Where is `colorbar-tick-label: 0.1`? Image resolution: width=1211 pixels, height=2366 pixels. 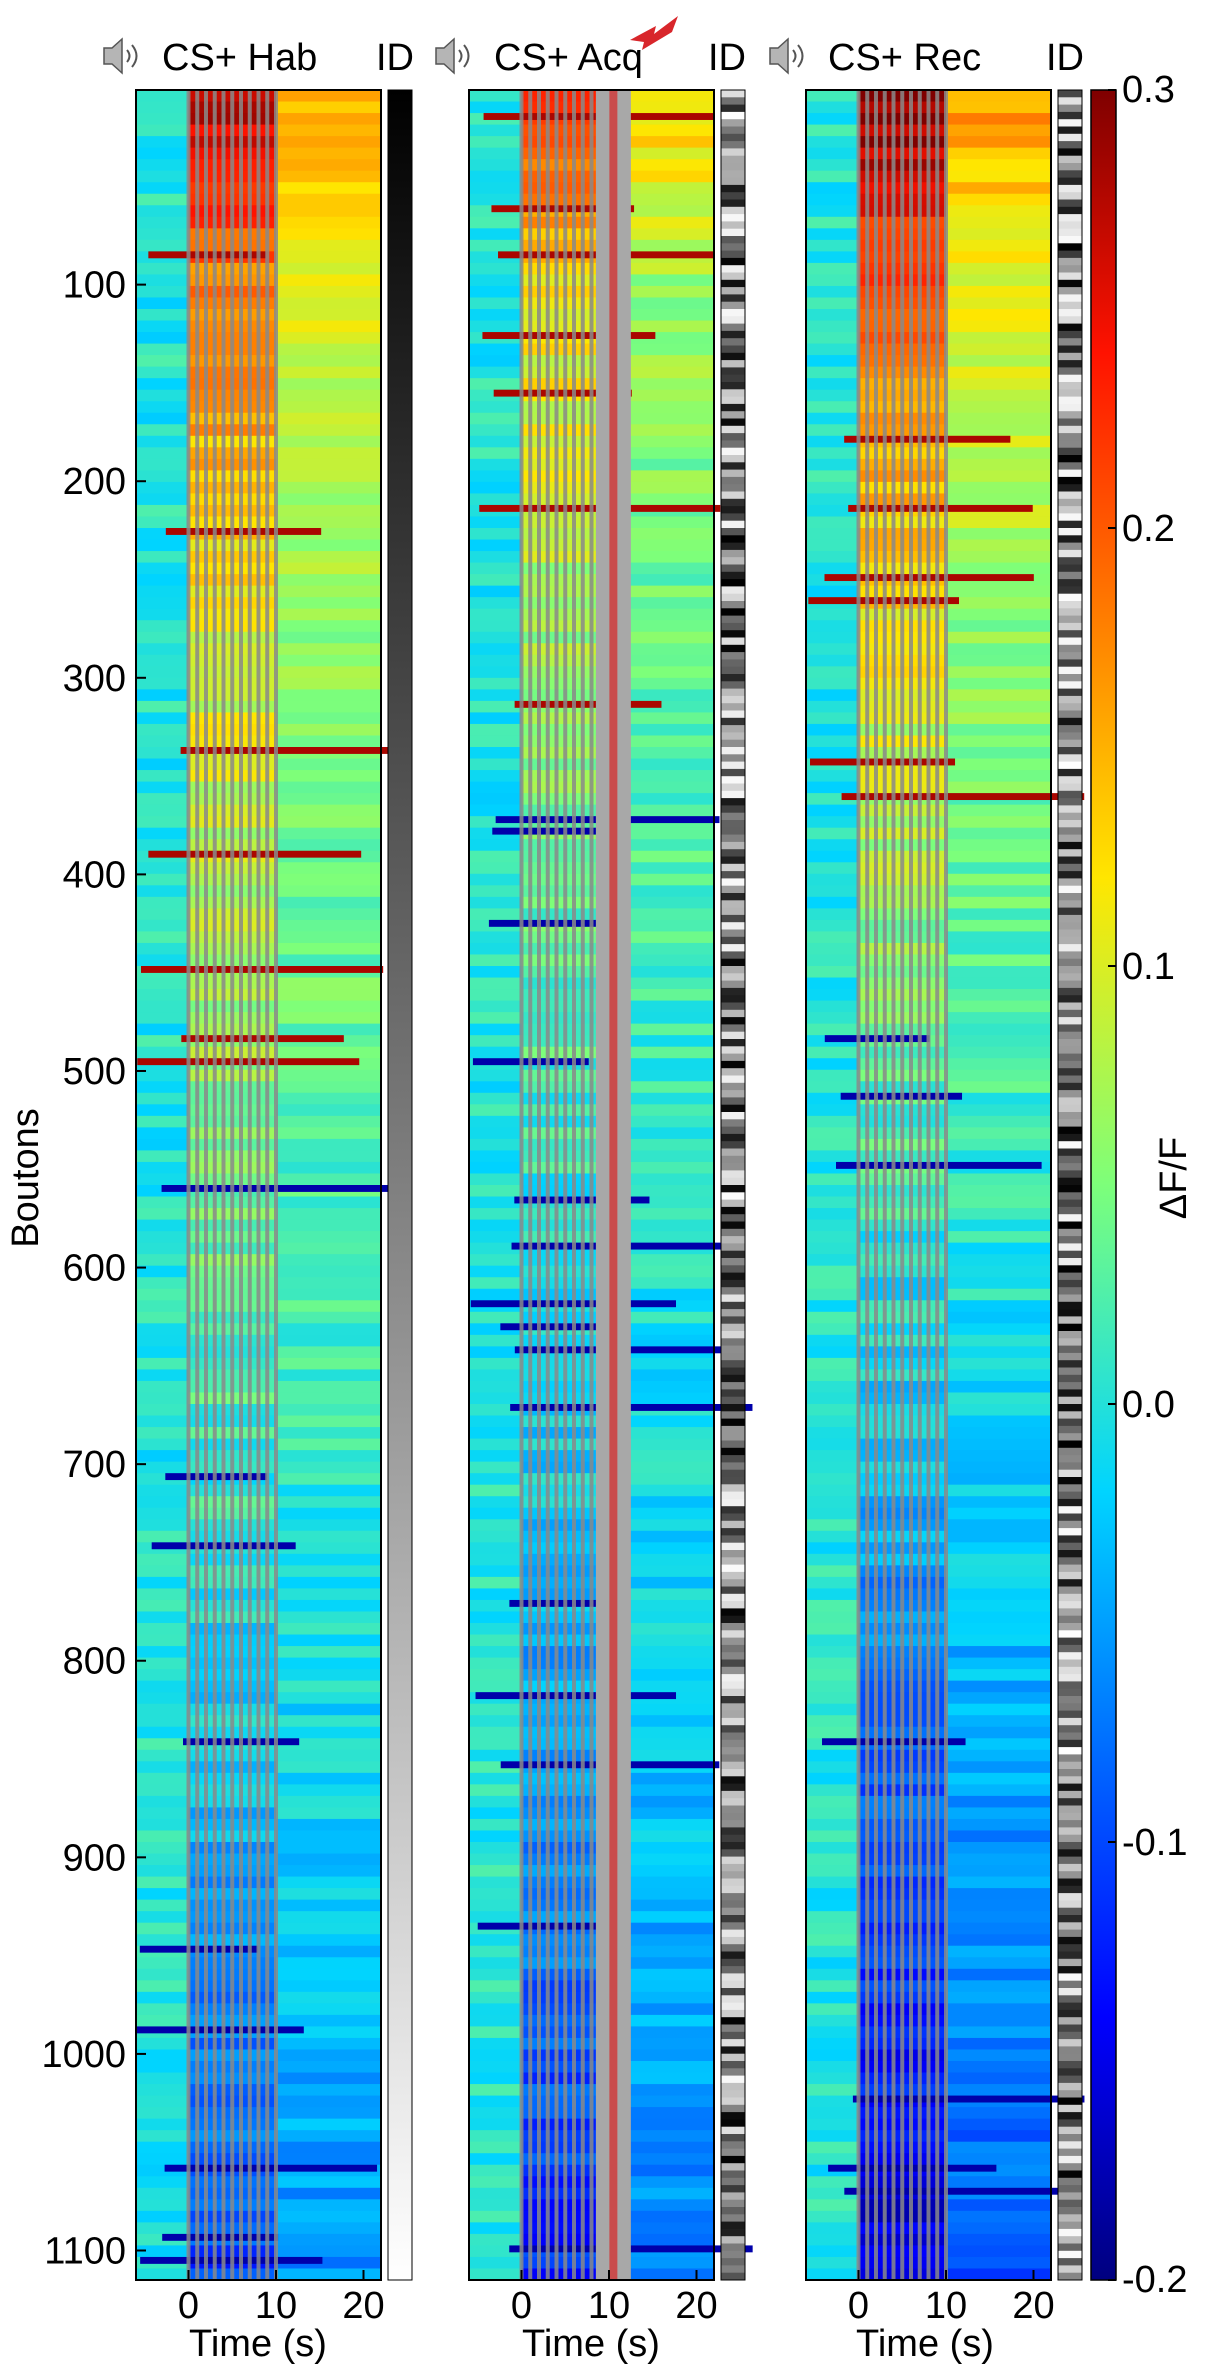 colorbar-tick-label: 0.1 is located at coordinates (1148, 967).